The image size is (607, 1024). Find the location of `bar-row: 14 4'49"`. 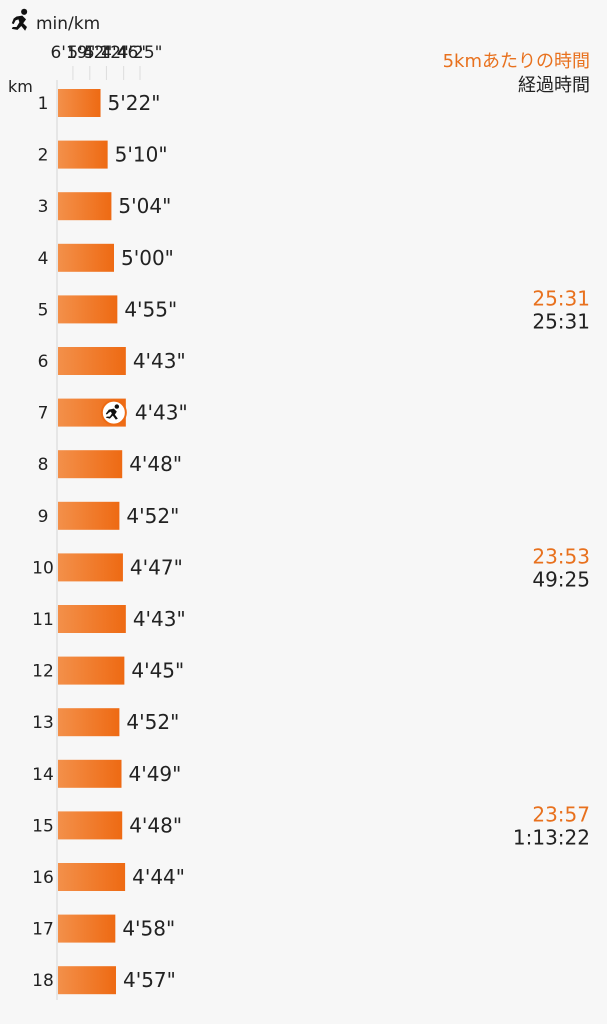

bar-row: 14 4'49" is located at coordinates (106, 773).